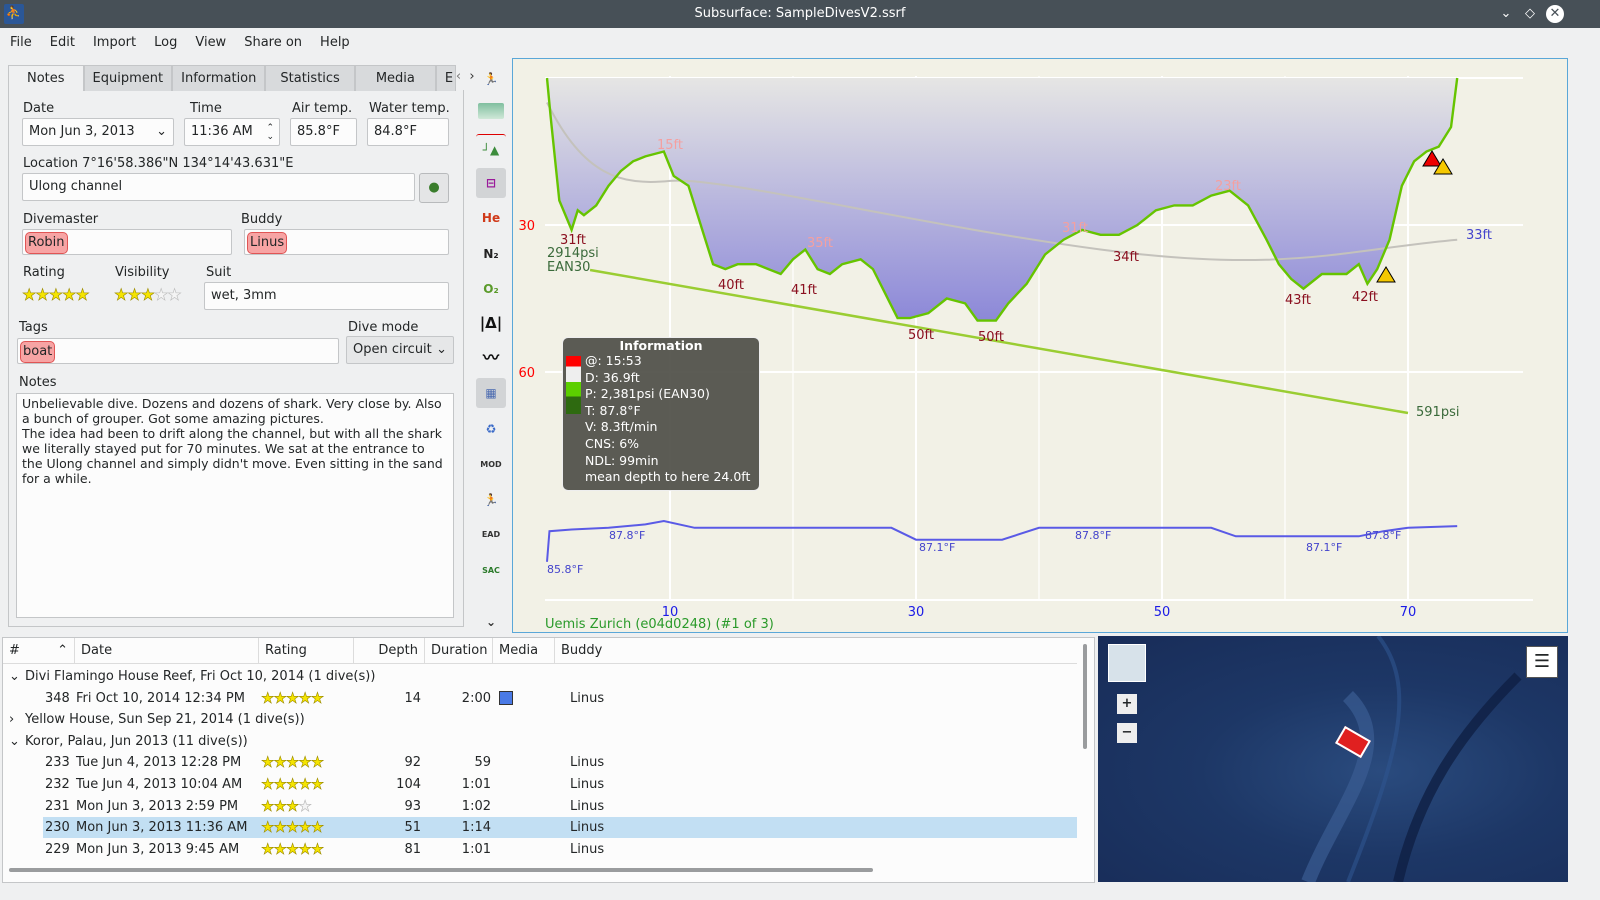 Image resolution: width=1600 pixels, height=900 pixels. What do you see at coordinates (476, 698) in the screenshot?
I see `dive-duration: 2:00` at bounding box center [476, 698].